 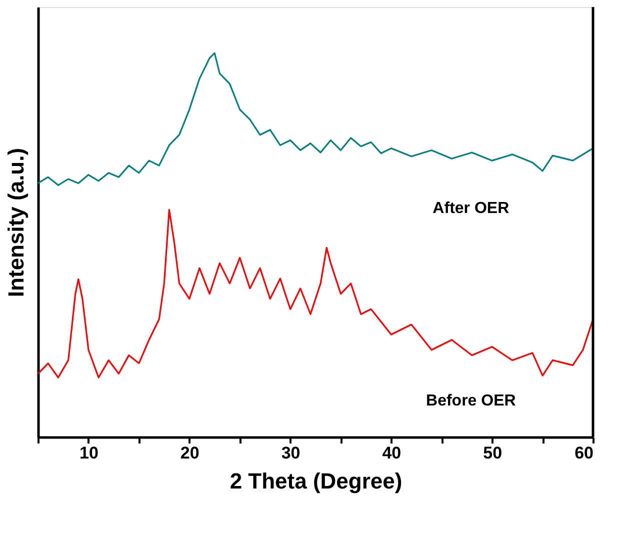 I want to click on x-axis-title: 2 Theta (Degree), so click(x=316, y=481).